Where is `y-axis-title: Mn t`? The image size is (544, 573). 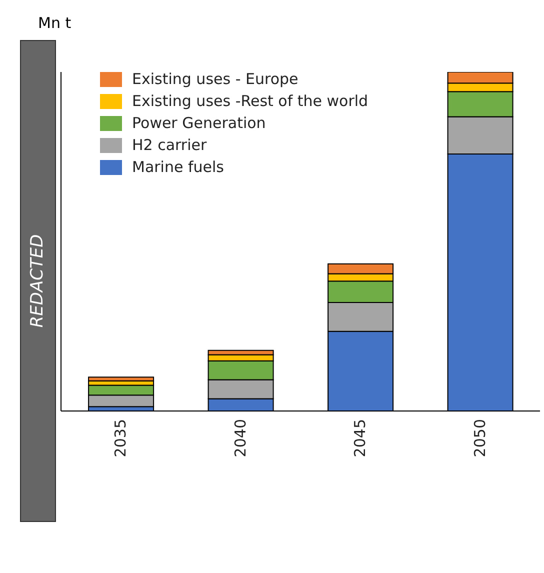
y-axis-title: Mn t is located at coordinates (55, 23).